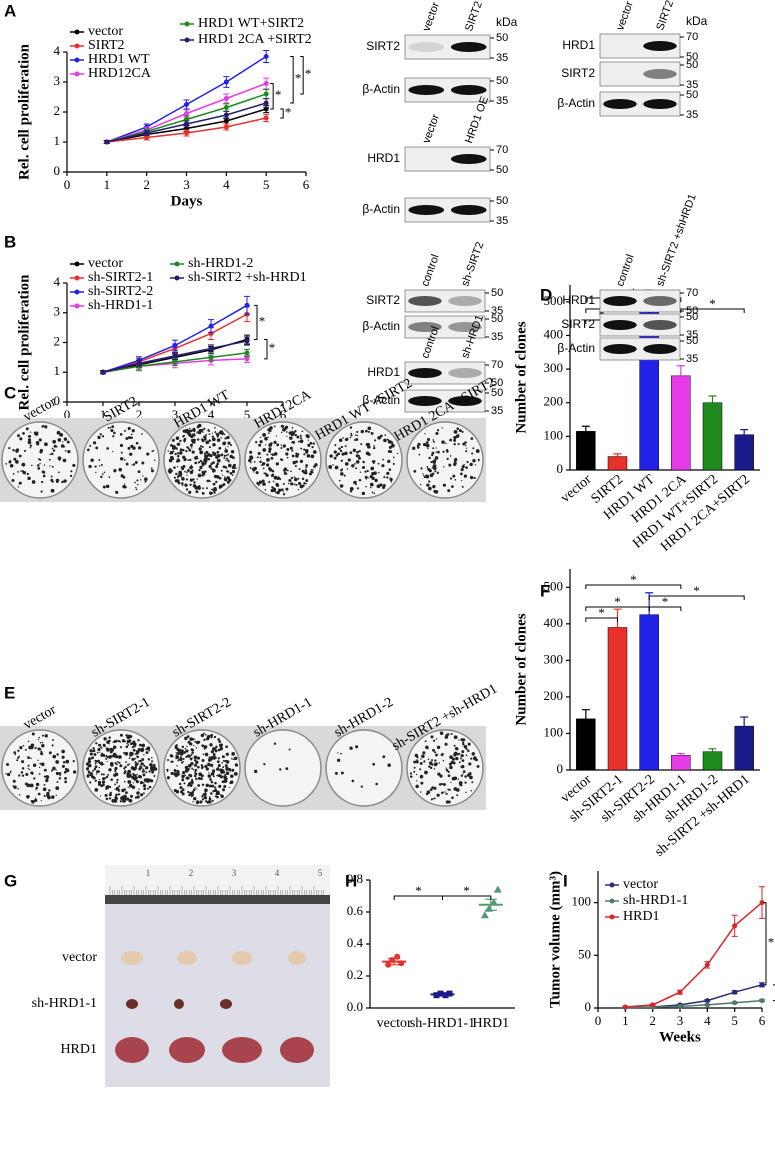 This screenshot has height=1166, width=775. I want to click on y-tick-label: 400, so click(554, 333).